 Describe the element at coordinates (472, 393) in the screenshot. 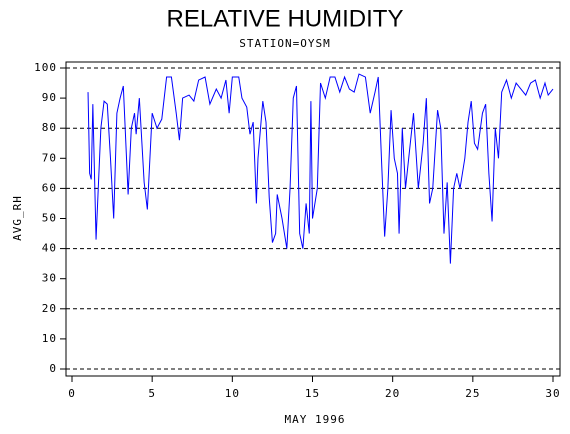

I see `x-tick-label: 25` at that location.